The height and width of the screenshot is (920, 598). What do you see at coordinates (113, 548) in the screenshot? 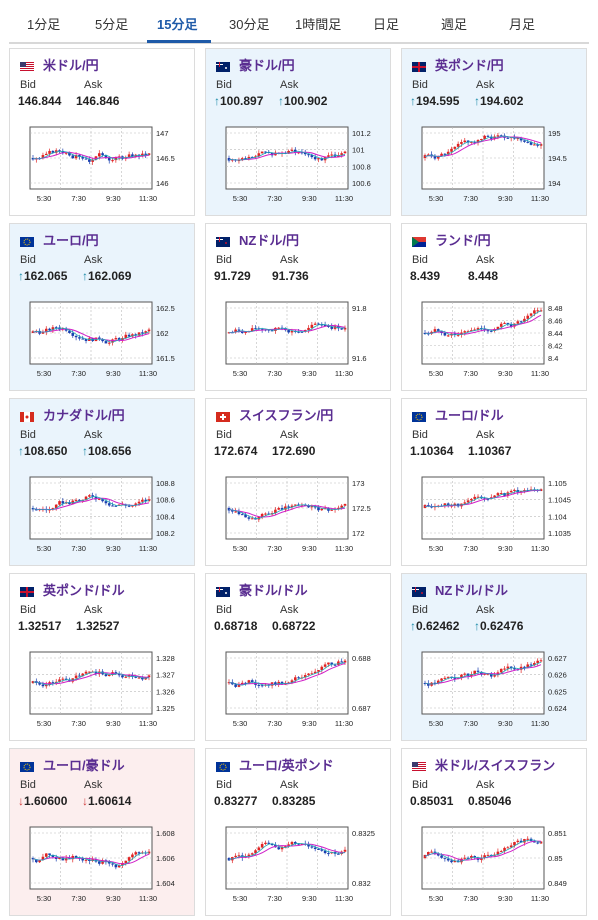
I see `x-tick-label: 9:30` at bounding box center [113, 548].